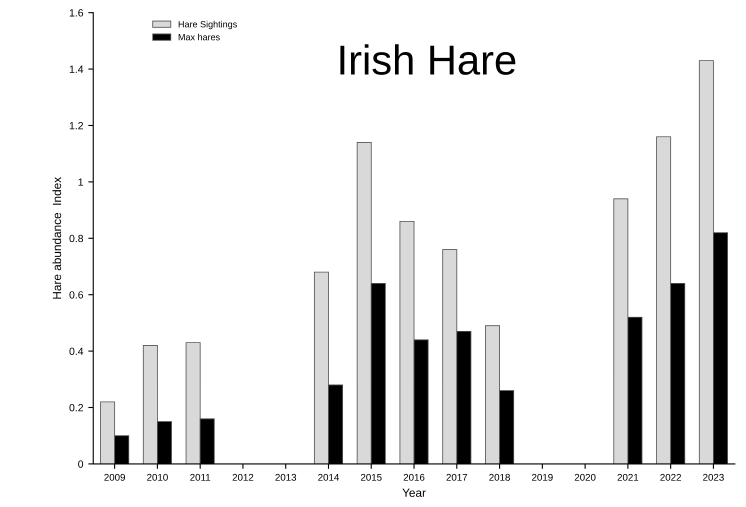 The image size is (746, 507). I want to click on x-tick-label: 2022, so click(670, 477).